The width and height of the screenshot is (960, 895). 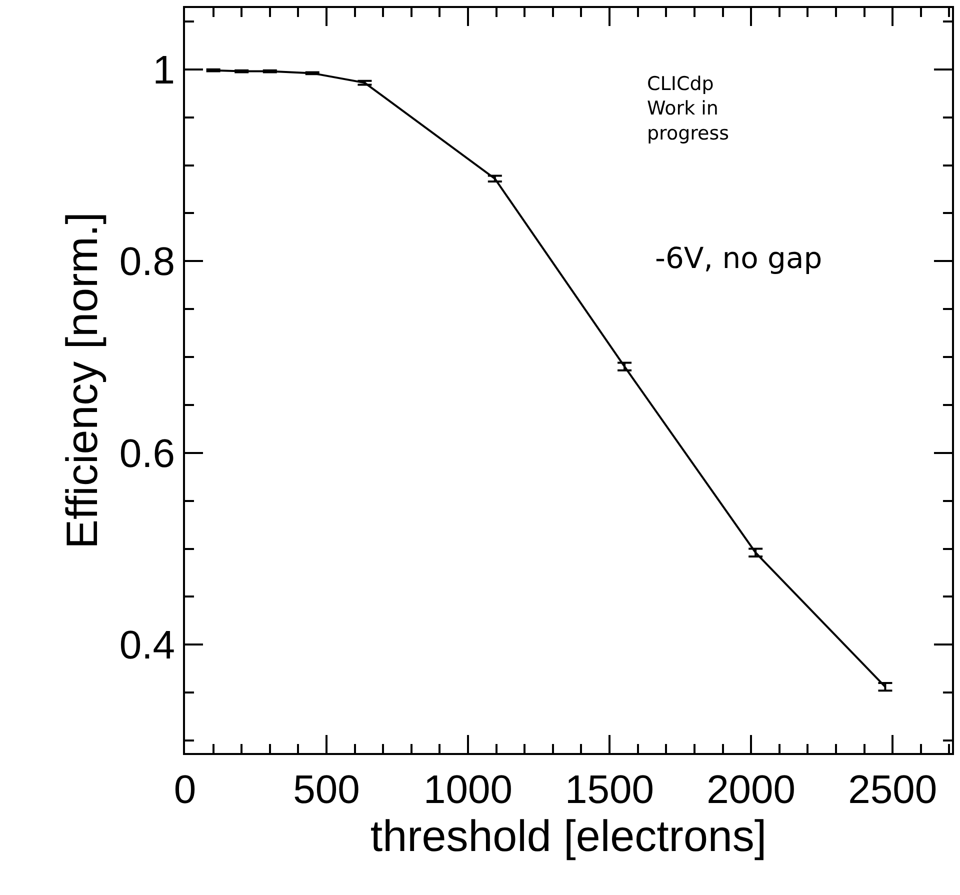 What do you see at coordinates (751, 790) in the screenshot?
I see `x-tick-label: 2000` at bounding box center [751, 790].